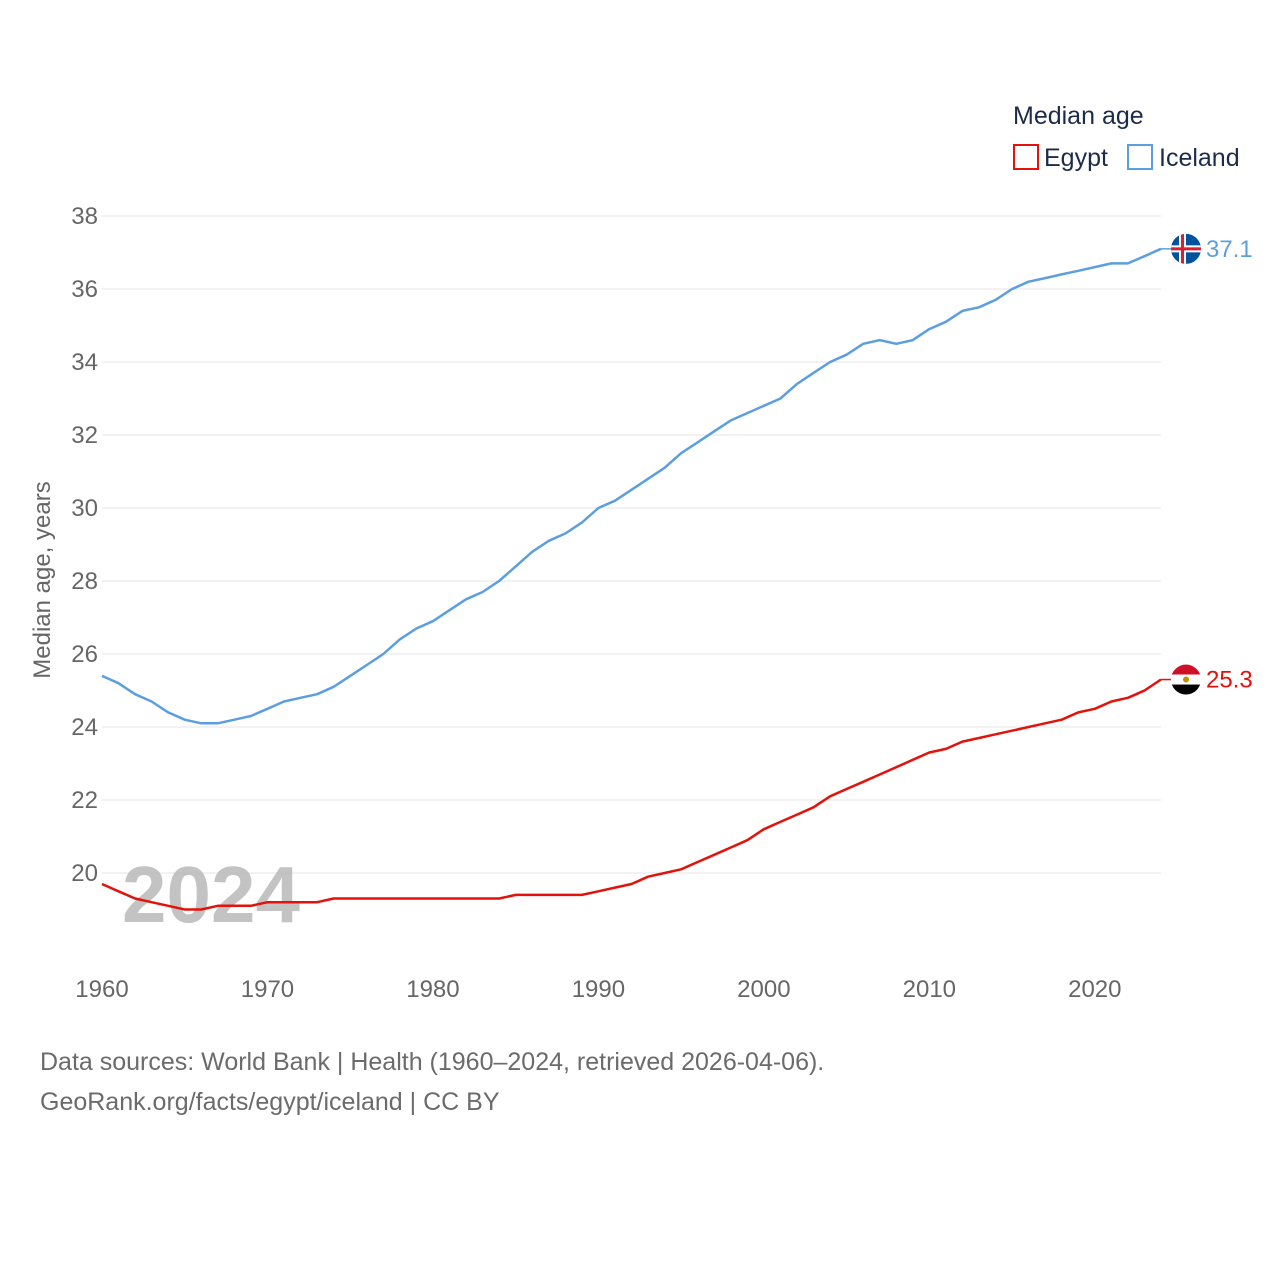  I want to click on y-tick-label: 36, so click(84, 289).